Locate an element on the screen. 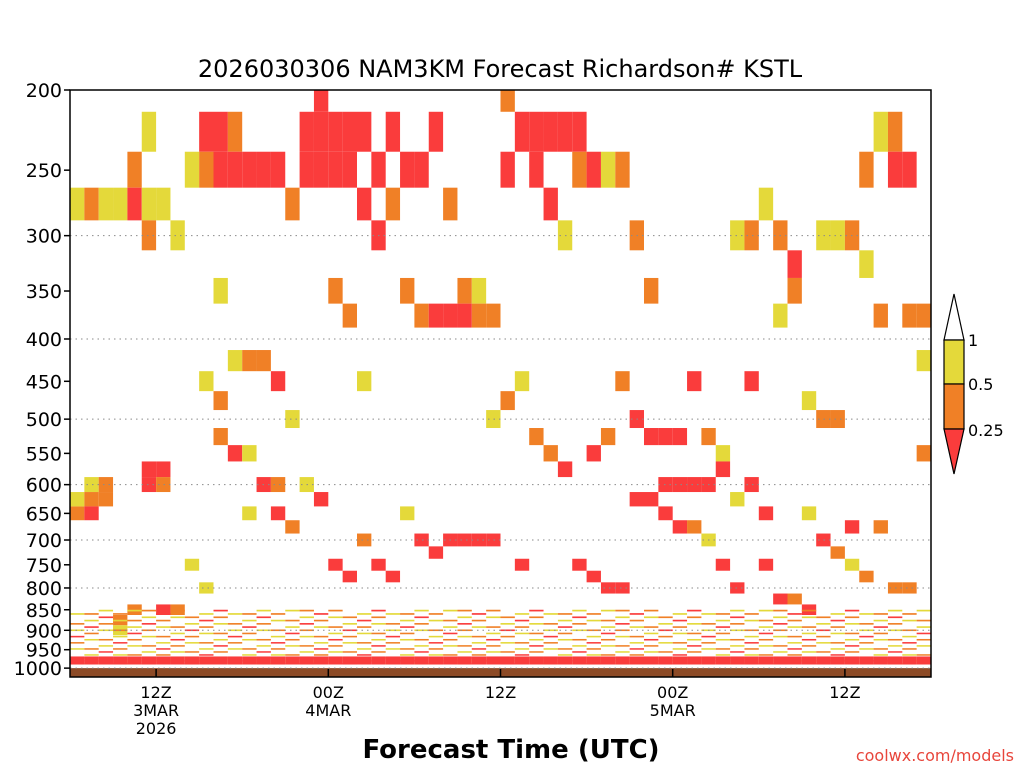 Image resolution: width=1024 pixels, height=768 pixels. y-tick-label-200: 200 is located at coordinates (44, 91).